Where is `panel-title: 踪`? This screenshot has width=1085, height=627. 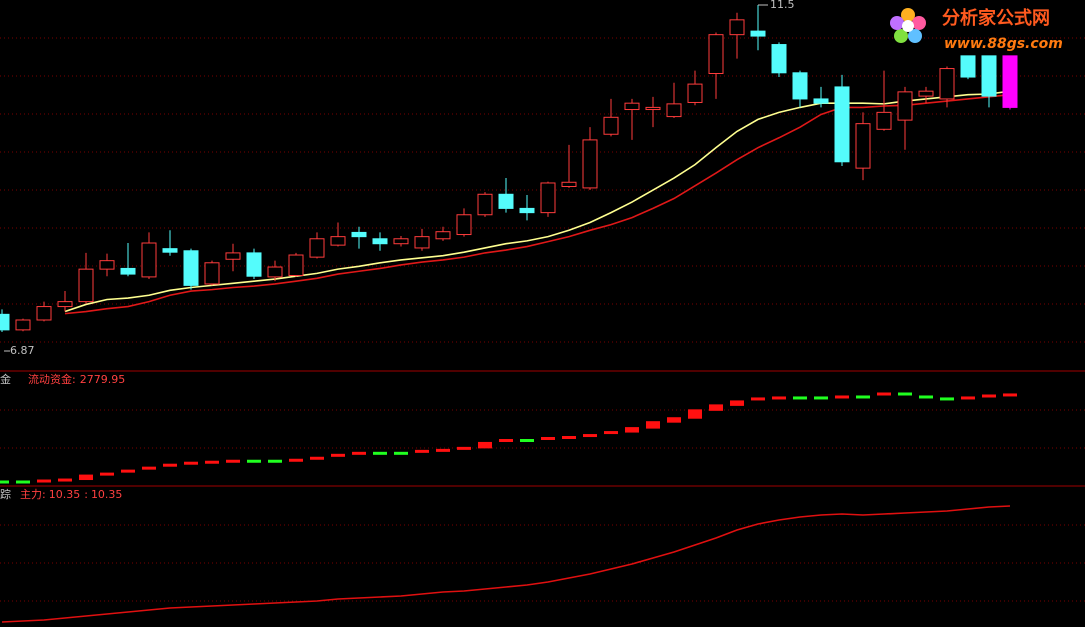
panel-title: 踪 is located at coordinates (5, 494).